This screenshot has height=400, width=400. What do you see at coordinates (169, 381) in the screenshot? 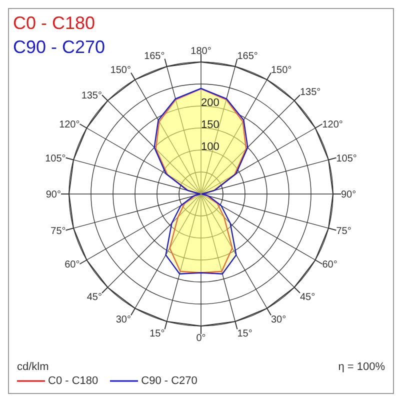
I see `legend-label: C90 - C270` at bounding box center [169, 381].